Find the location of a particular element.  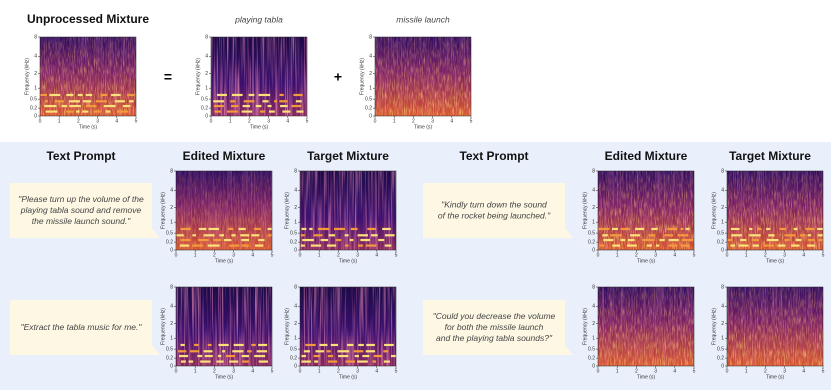

spectrogram: 8 4 2 1 0.5 0.2 00 1 2 3 4 5 Frequency (kHz) Time (s) is located at coordinates (340, 332).